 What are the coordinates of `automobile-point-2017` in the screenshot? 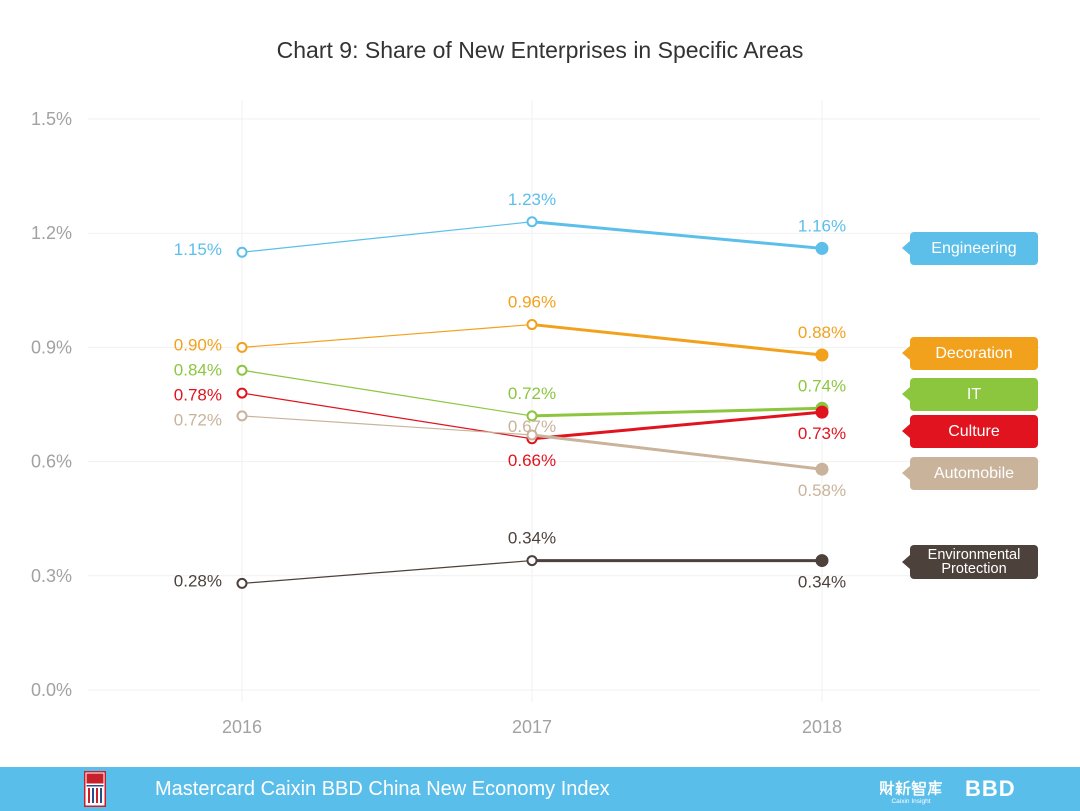 It's located at (532, 435).